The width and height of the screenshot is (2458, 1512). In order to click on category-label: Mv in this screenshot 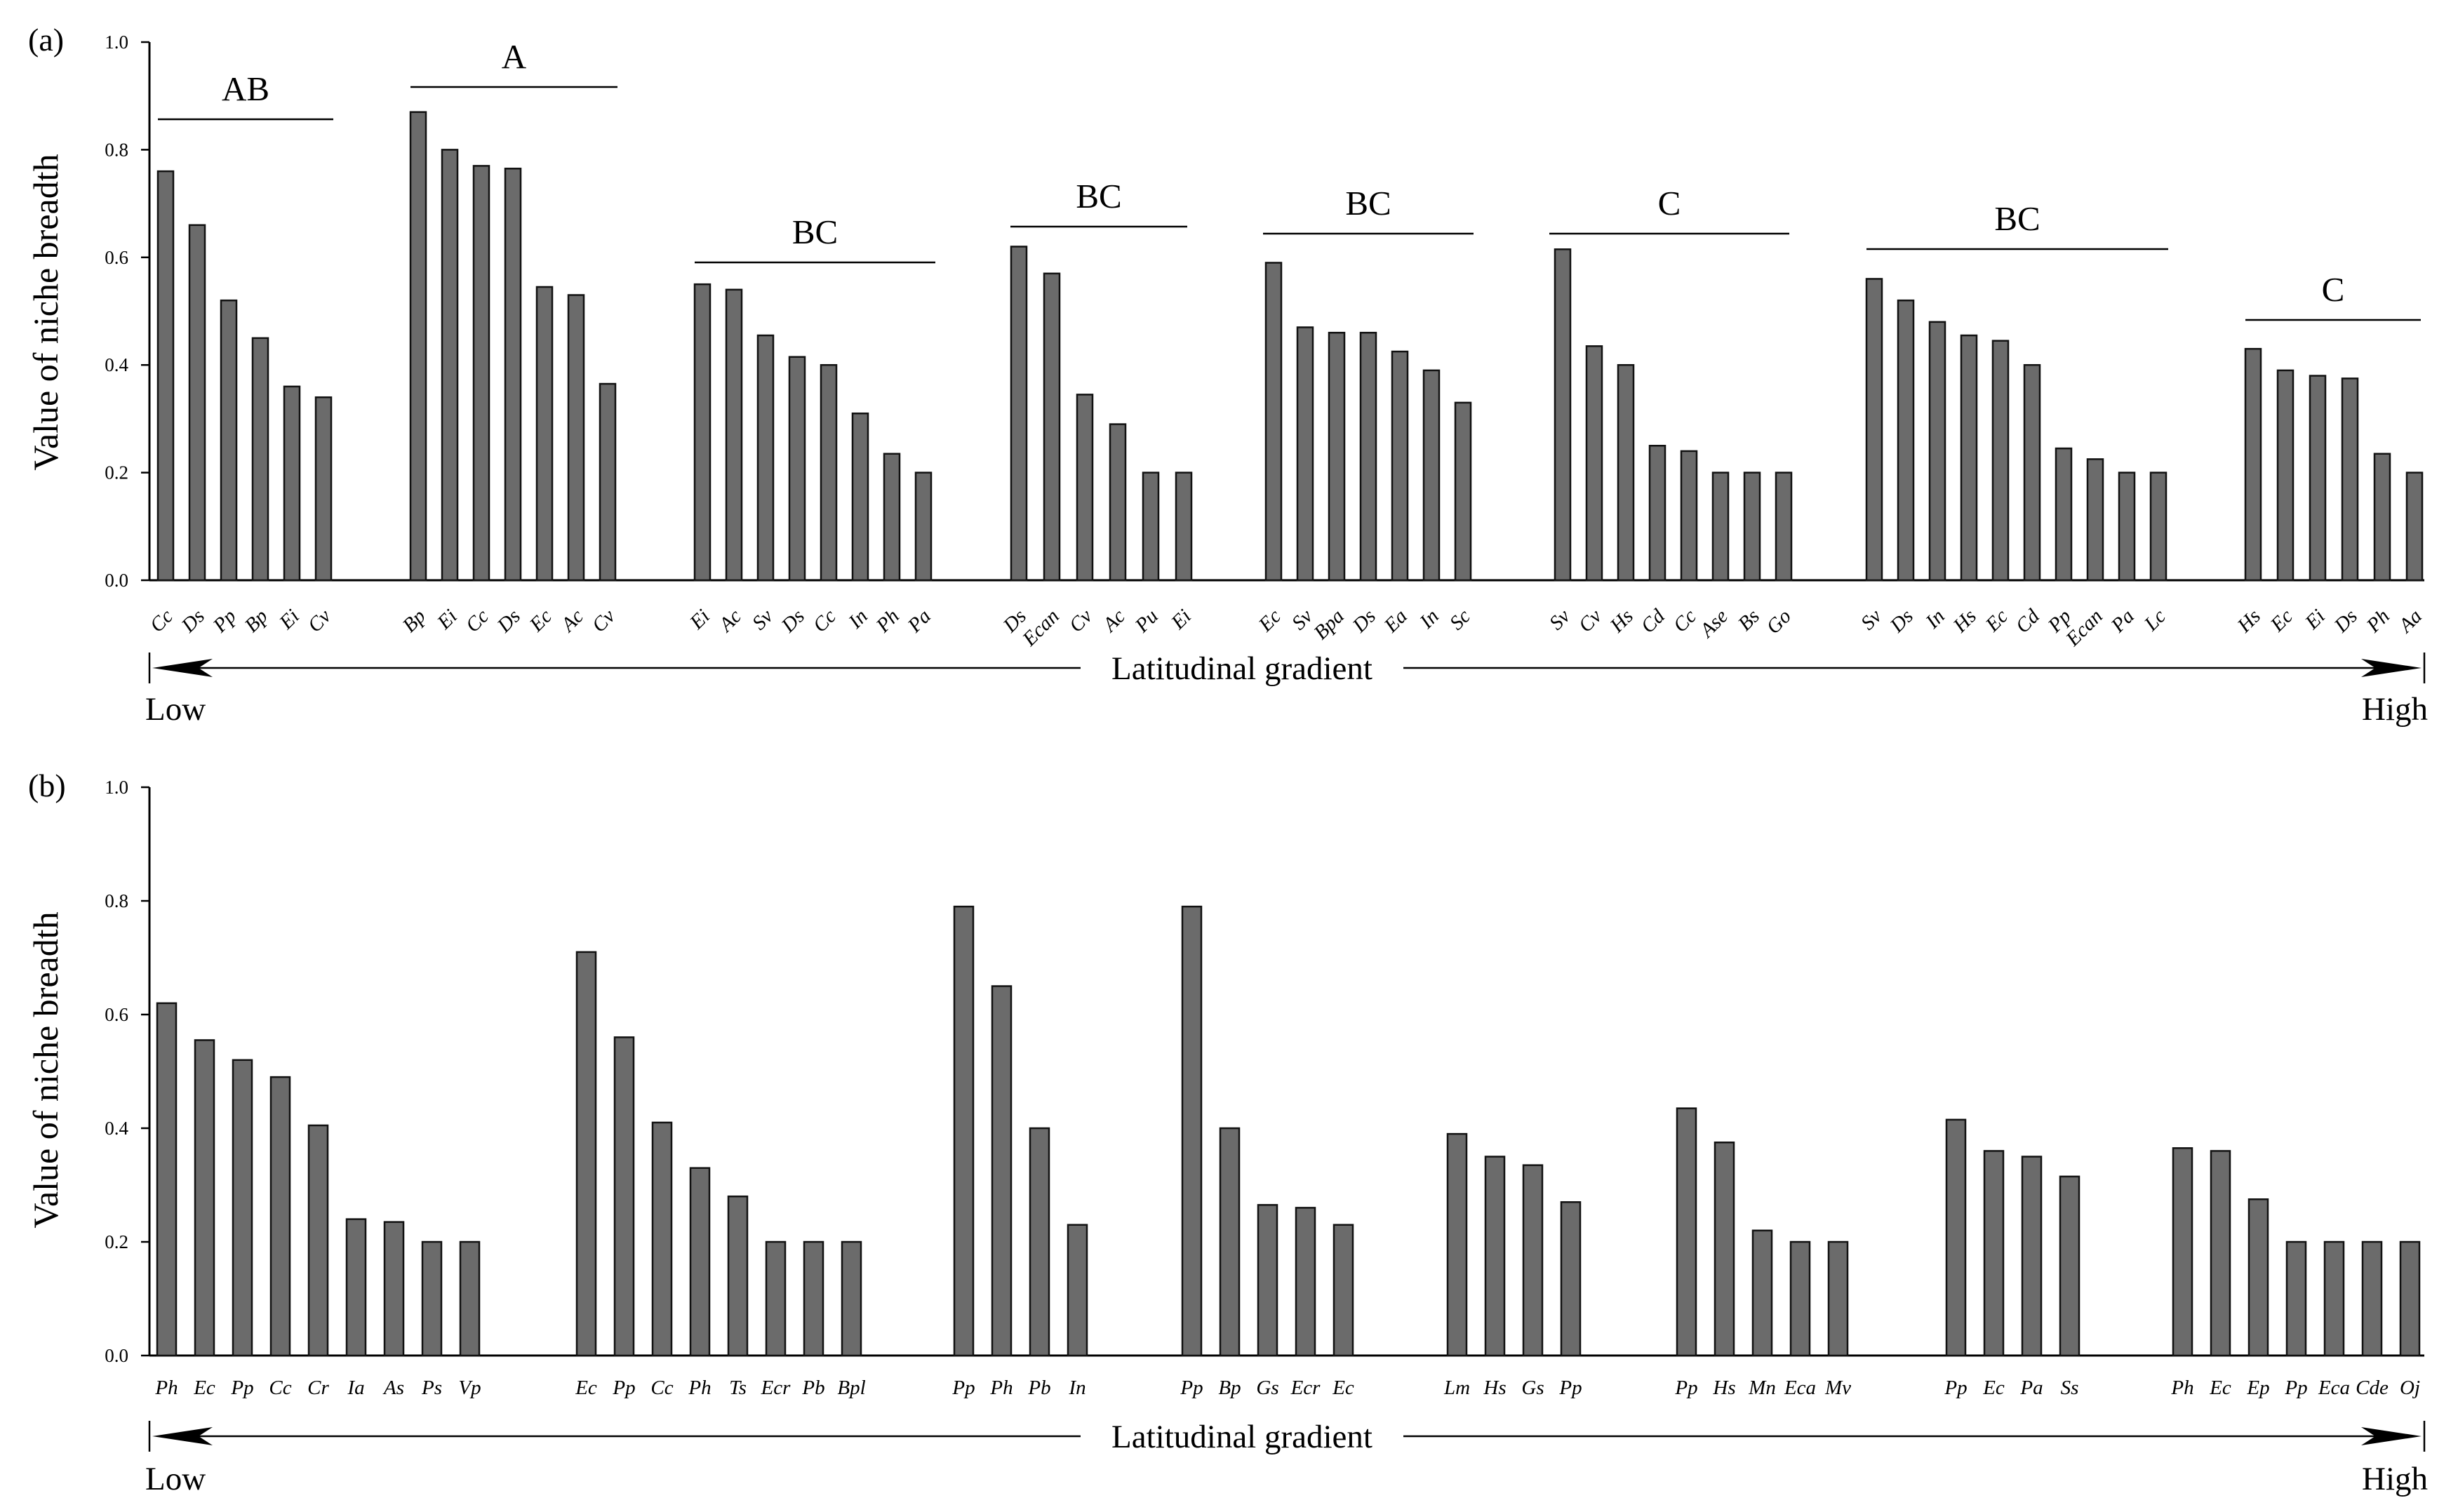, I will do `click(1837, 1388)`.